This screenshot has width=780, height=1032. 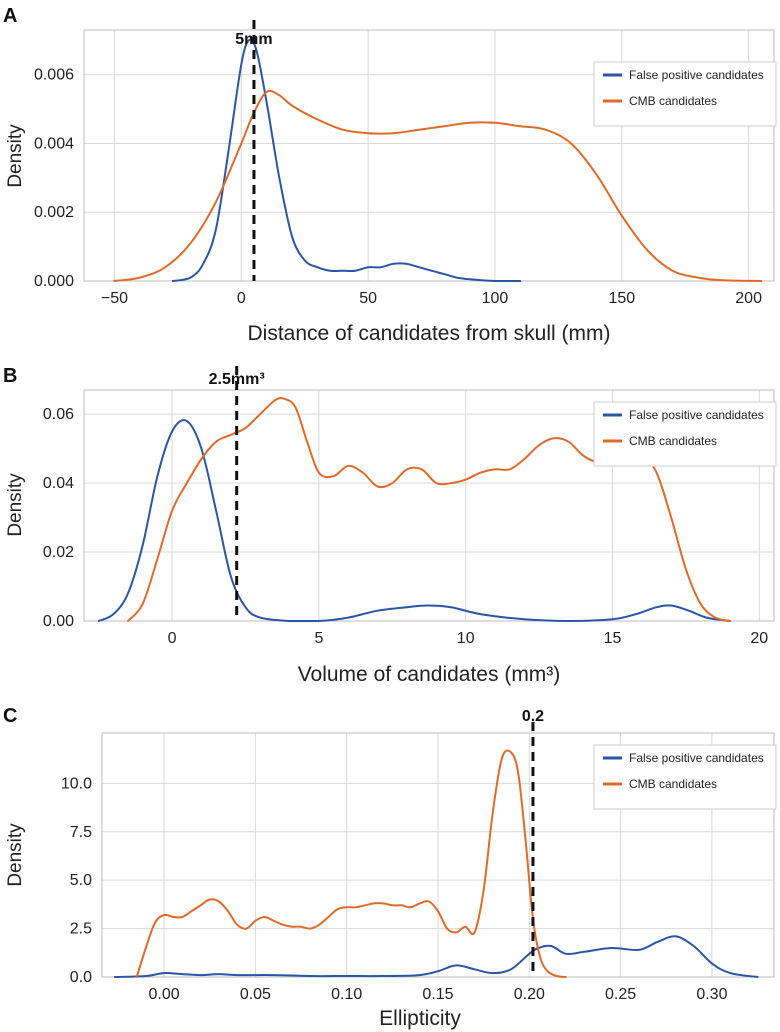 I want to click on x-tick-label: −50, so click(x=114, y=298).